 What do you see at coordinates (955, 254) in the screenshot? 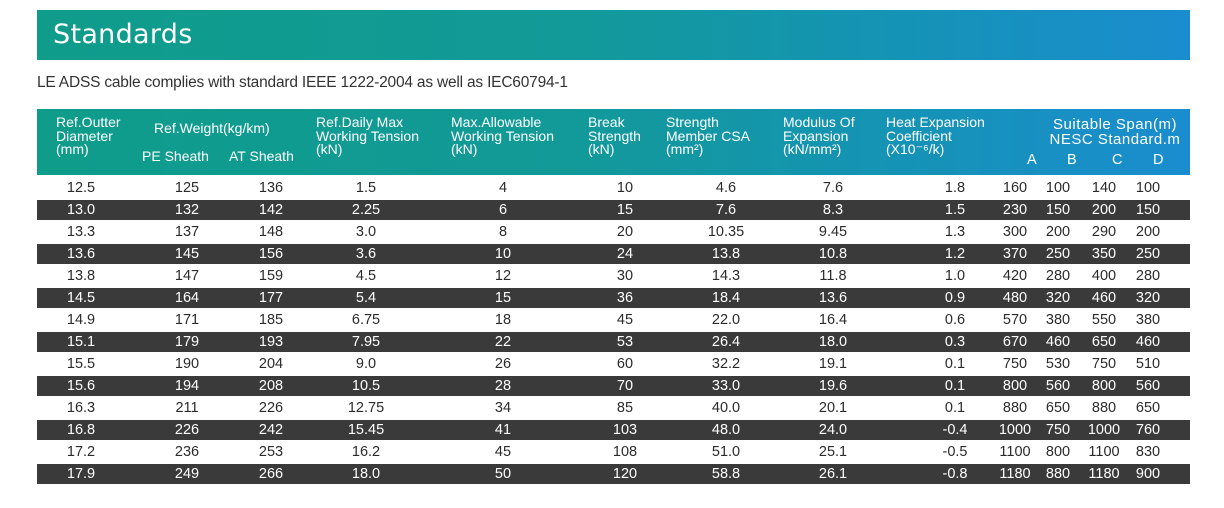
I see `cell-heat-coefficient: 1.2` at bounding box center [955, 254].